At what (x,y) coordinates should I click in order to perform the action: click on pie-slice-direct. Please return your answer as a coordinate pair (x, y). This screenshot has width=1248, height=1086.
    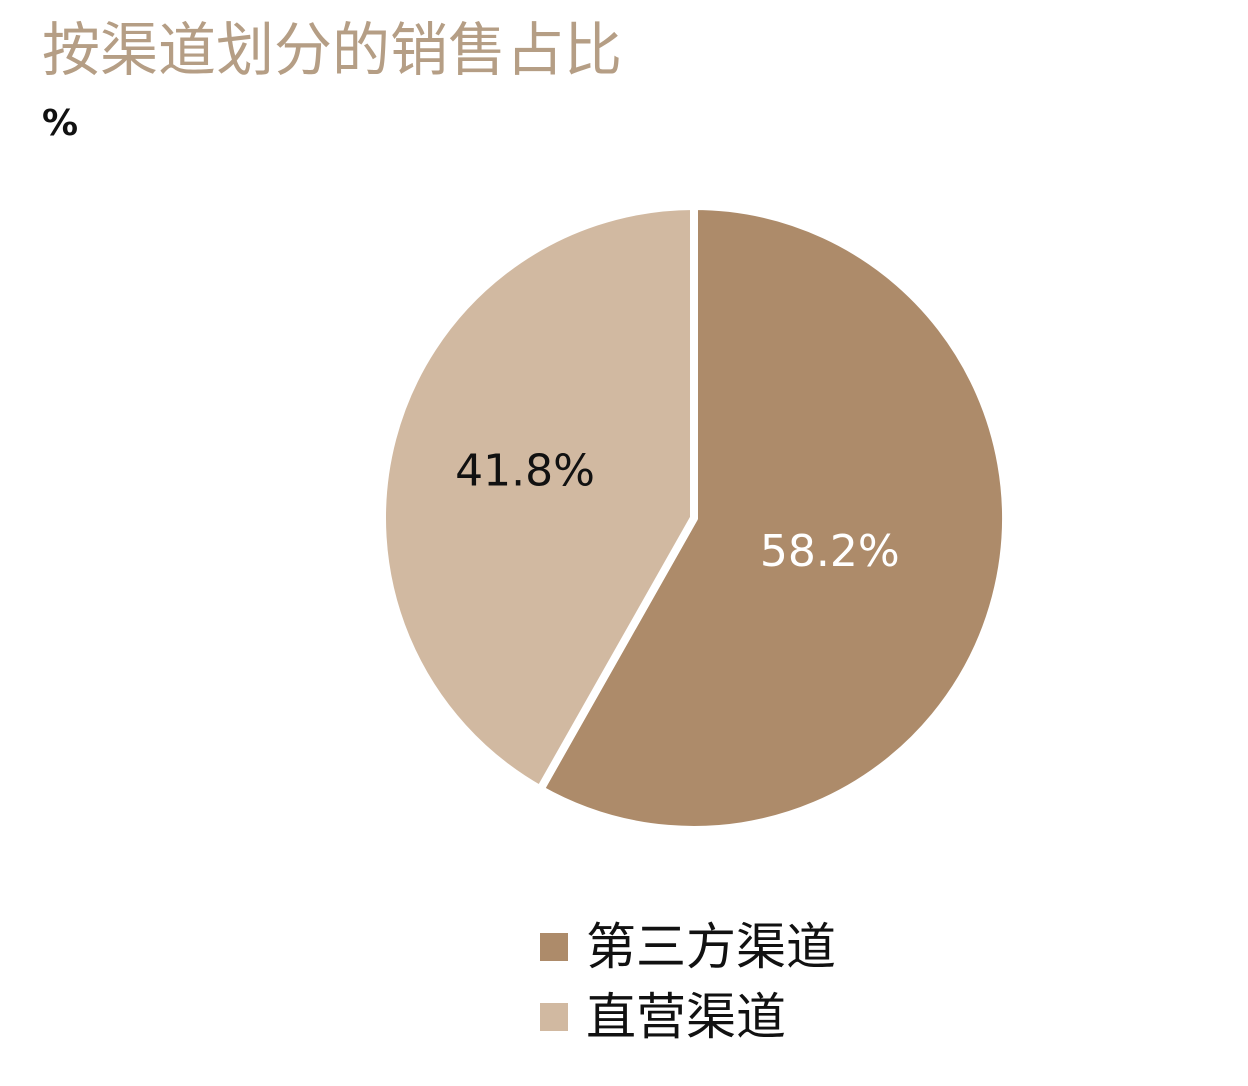
    Looking at the image, I should click on (538, 498).